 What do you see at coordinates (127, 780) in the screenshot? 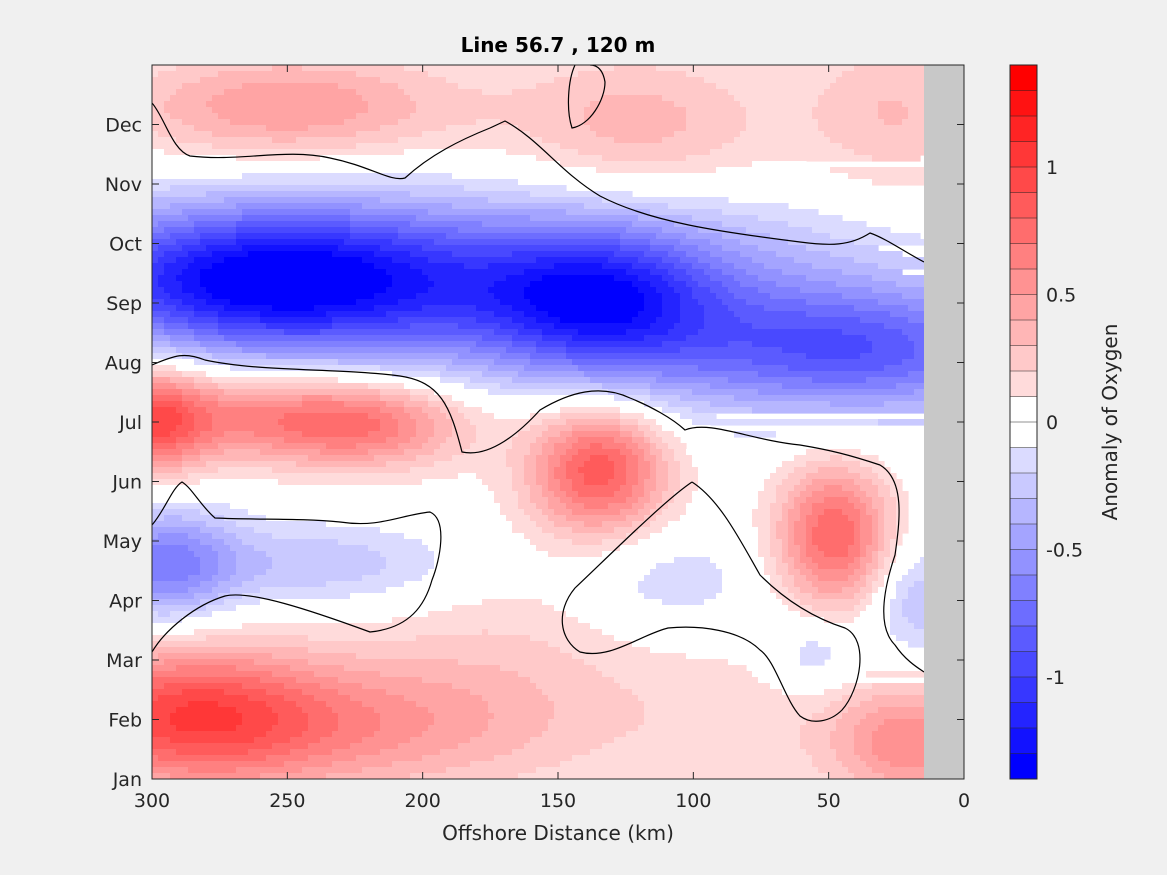
I see `y-tick-label: Jan` at bounding box center [127, 780].